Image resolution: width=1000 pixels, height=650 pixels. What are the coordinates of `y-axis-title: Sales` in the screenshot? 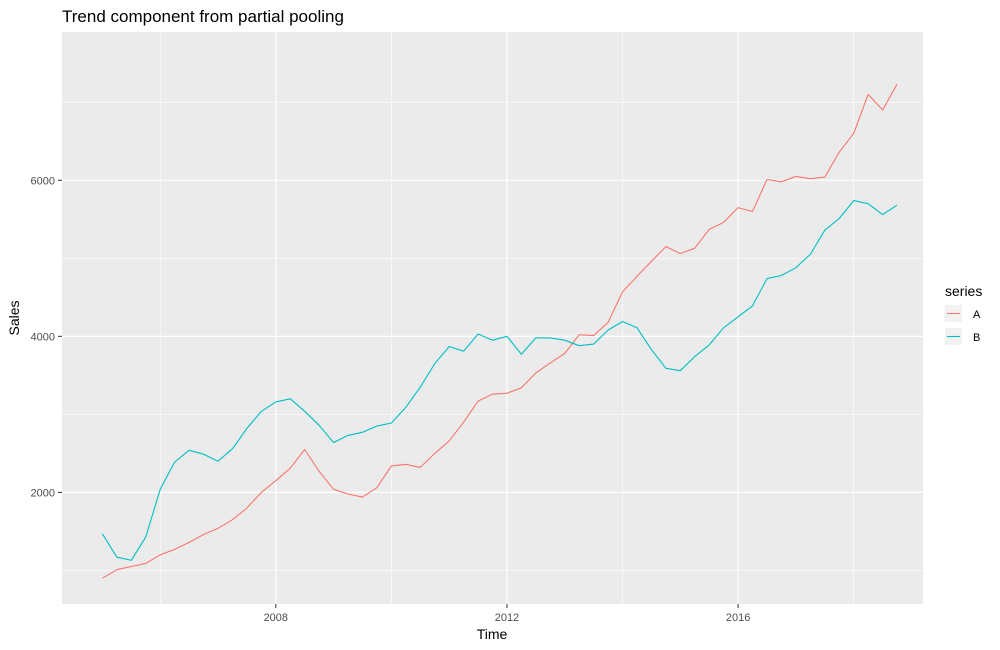 It's located at (14, 317).